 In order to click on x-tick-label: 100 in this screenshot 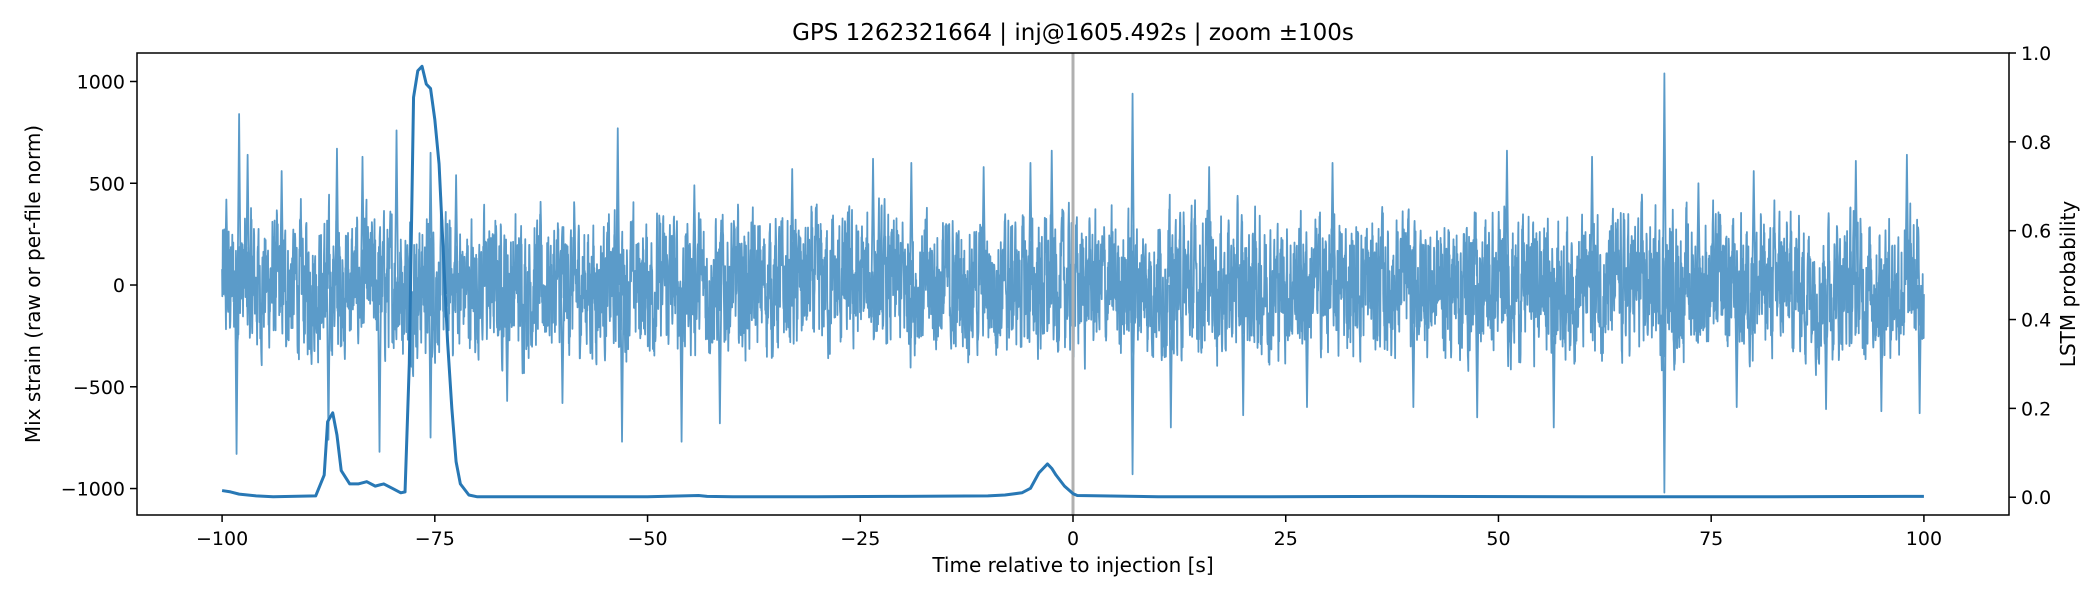, I will do `click(1924, 539)`.